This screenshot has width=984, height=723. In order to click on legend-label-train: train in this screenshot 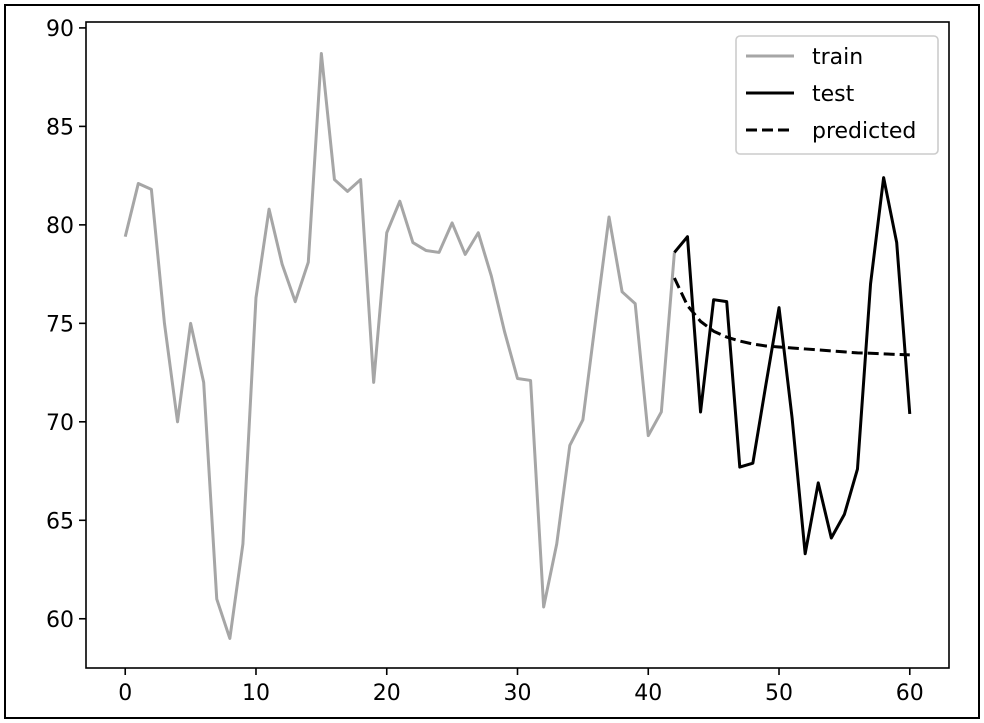, I will do `click(837, 57)`.